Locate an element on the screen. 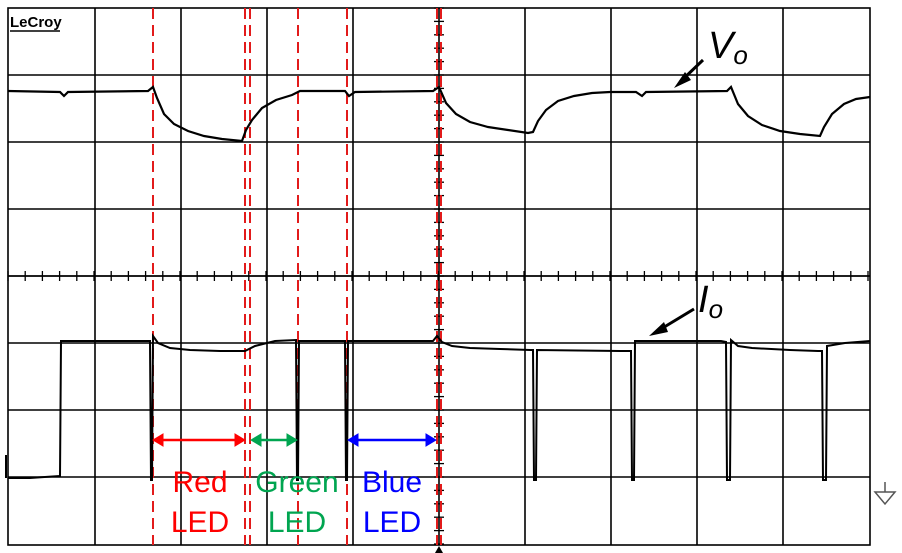 The width and height of the screenshot is (902, 553). ground-icon is located at coordinates (885, 494).